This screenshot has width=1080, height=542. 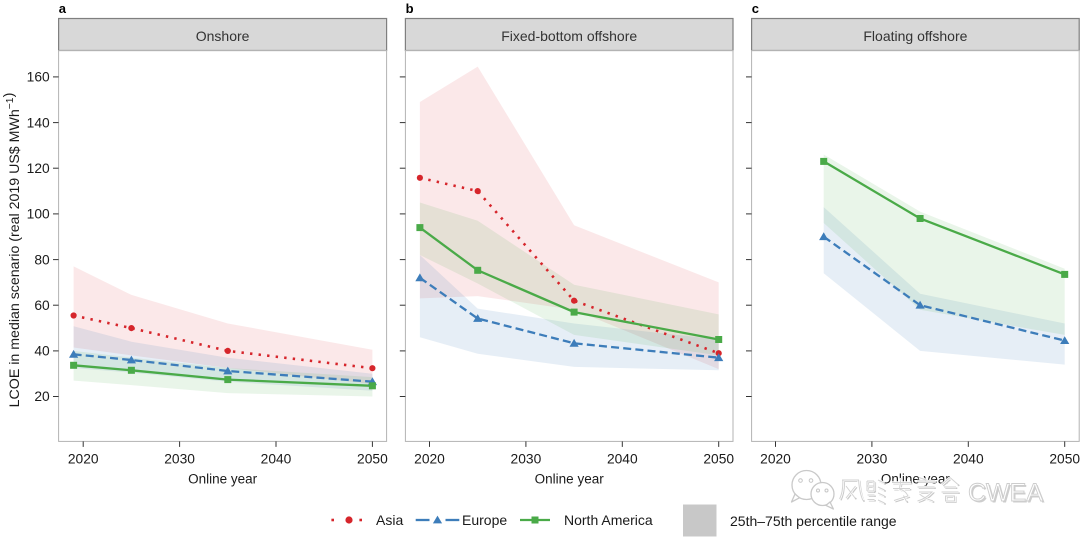 I want to click on svg-text: 80, so click(x=42, y=259).